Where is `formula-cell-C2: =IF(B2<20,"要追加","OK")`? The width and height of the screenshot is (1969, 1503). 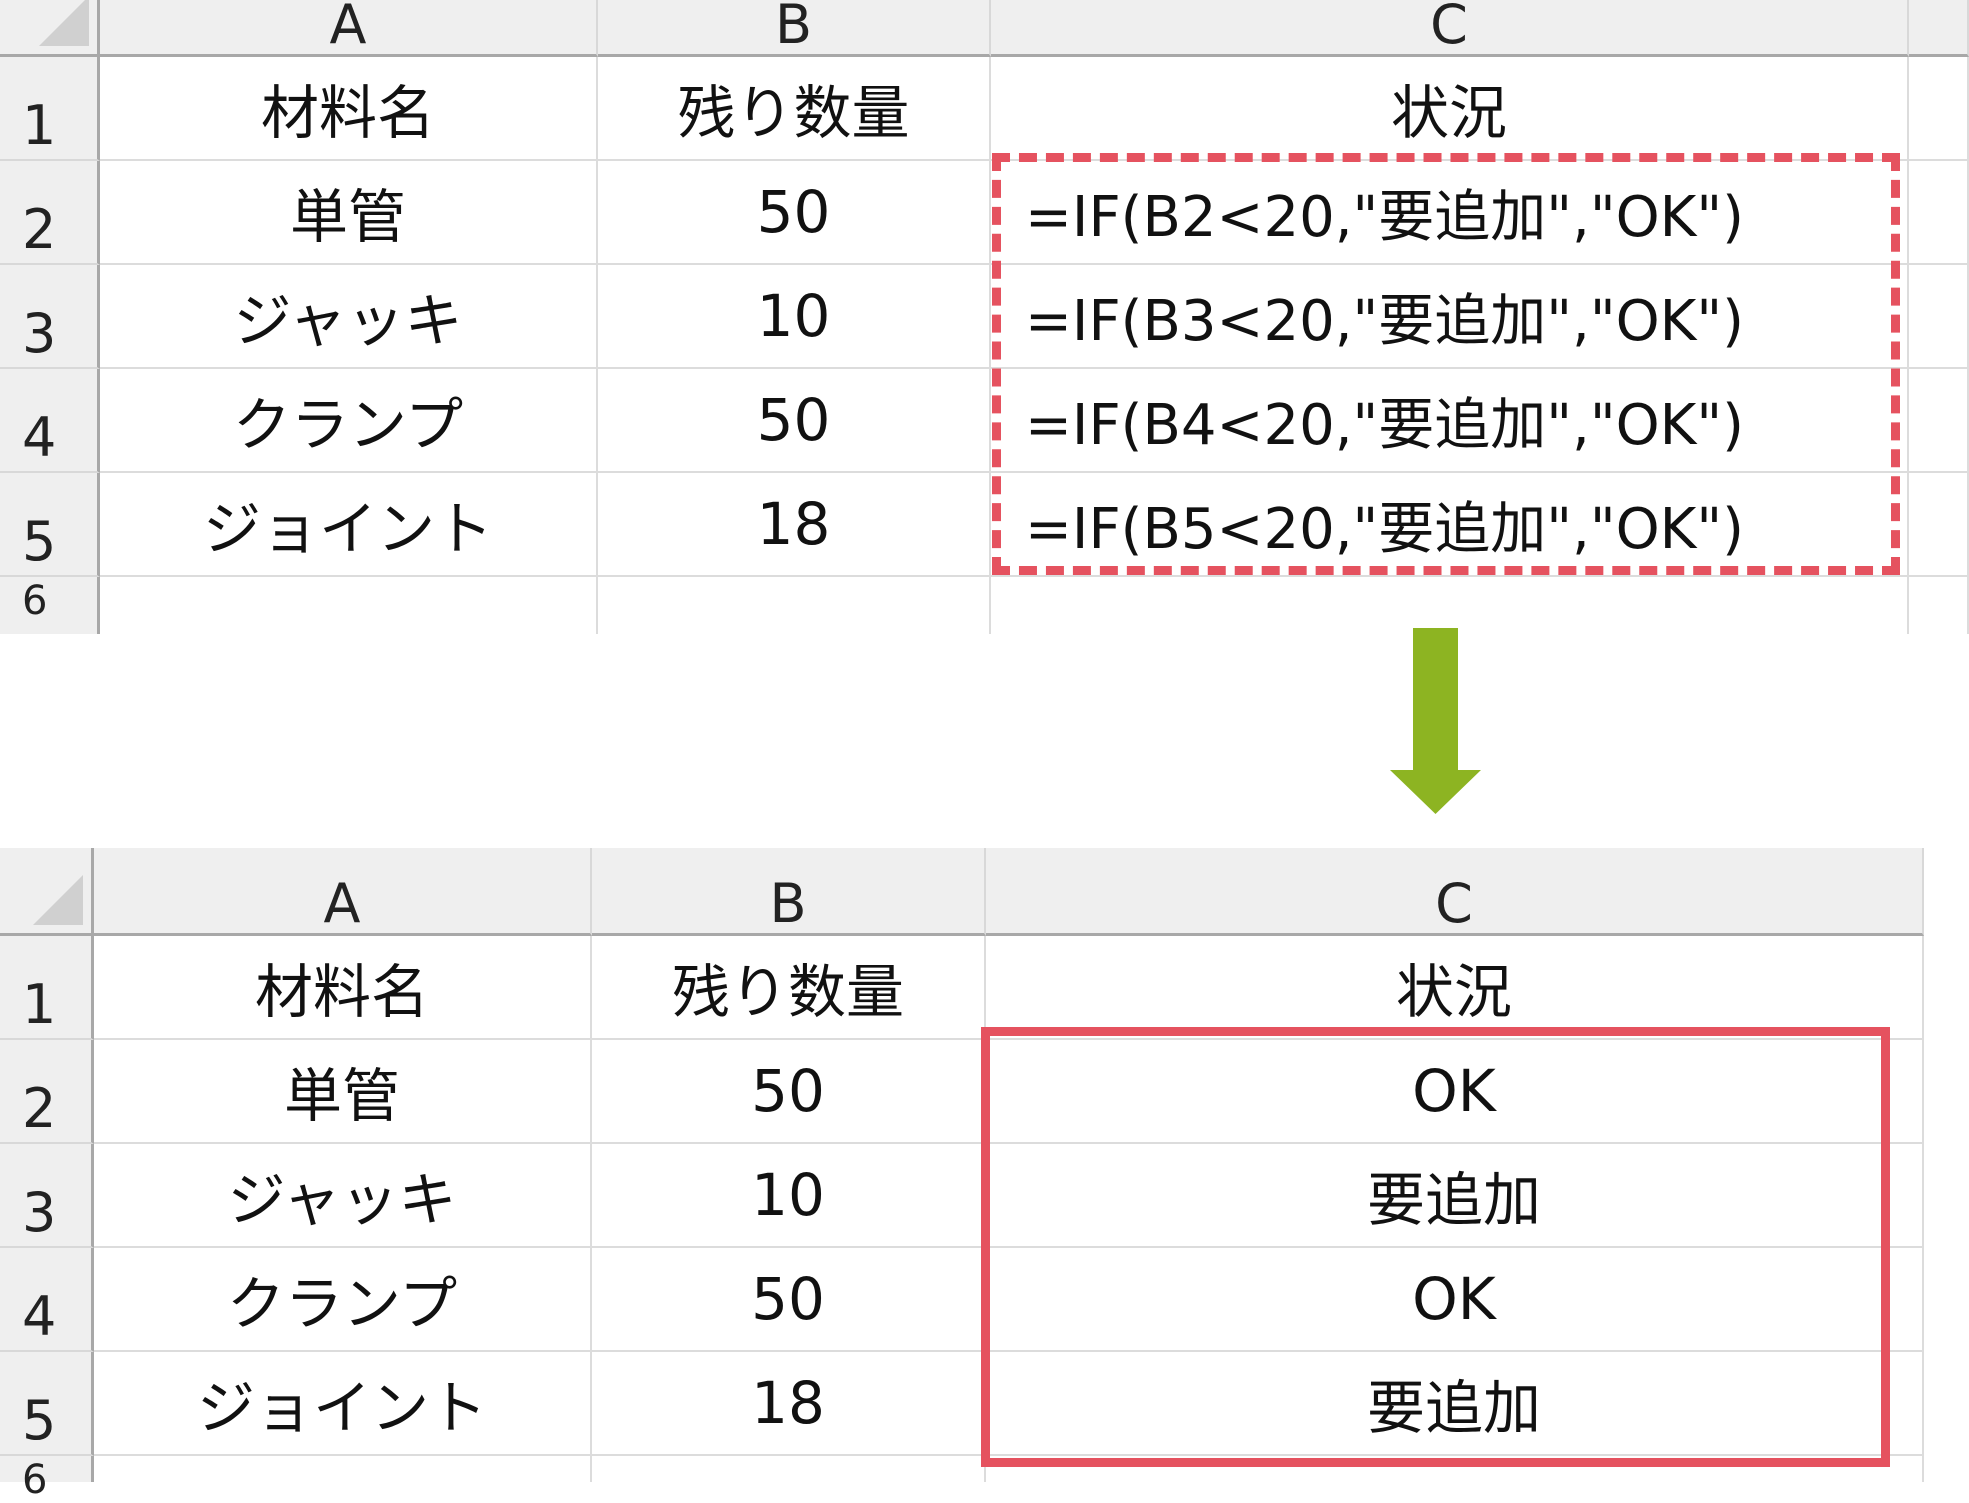
formula-cell-C2: =IF(B2<20,"要追加","OK") is located at coordinates (1450, 213).